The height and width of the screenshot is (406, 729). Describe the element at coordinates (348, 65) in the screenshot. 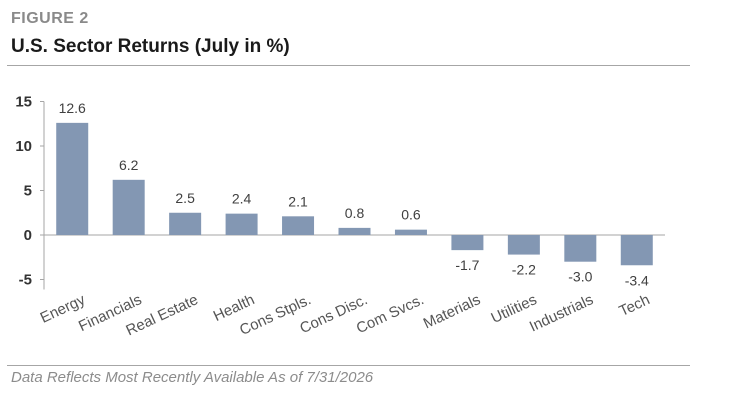

I see `top-divider` at that location.